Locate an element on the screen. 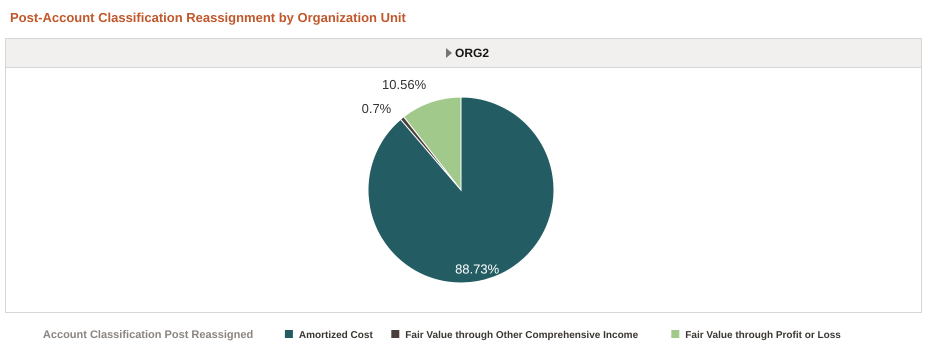 This screenshot has width=927, height=349. legend-label: Fair Value through Other Comprehensive Income is located at coordinates (522, 335).